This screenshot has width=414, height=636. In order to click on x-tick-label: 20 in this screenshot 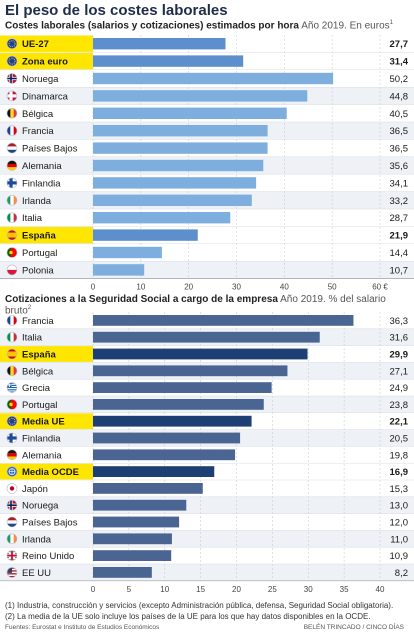, I will do `click(188, 287)`.